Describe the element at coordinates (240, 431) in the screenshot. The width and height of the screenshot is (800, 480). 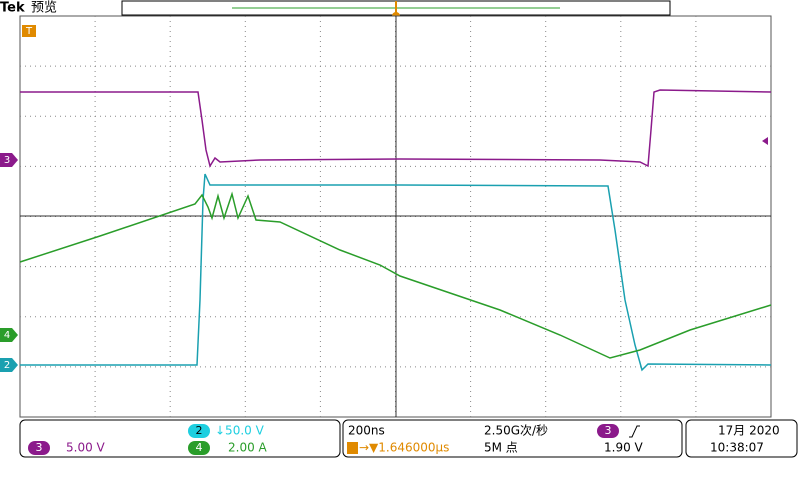
I see `ch2-scale: ↓50.0 V` at that location.